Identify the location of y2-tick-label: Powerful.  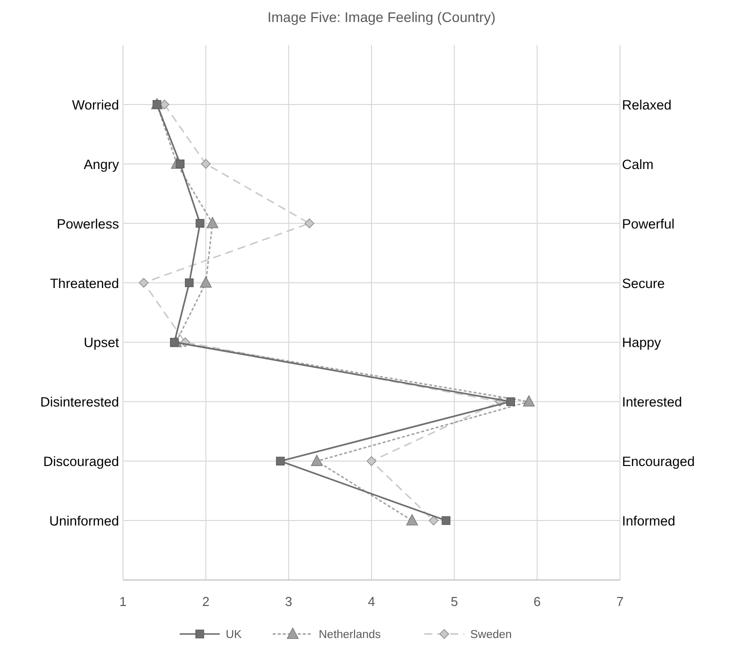
(648, 224).